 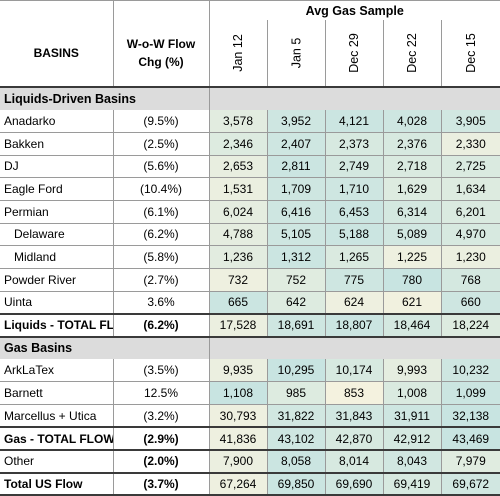 What do you see at coordinates (470, 303) in the screenshot?
I see `flow-value: 660` at bounding box center [470, 303].